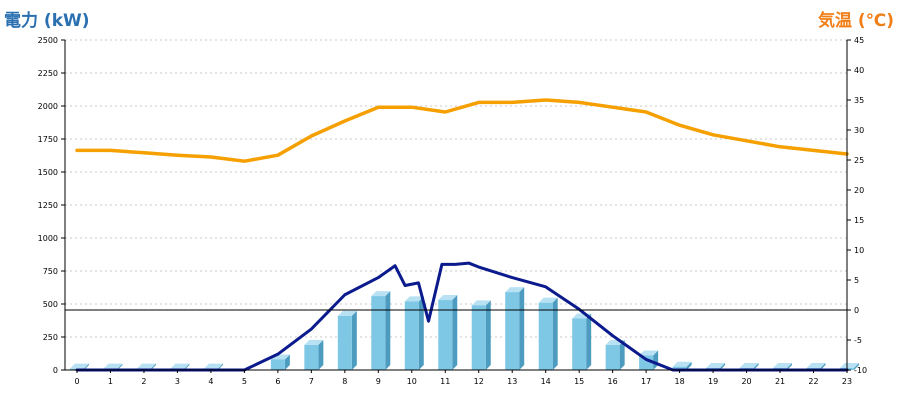 This screenshot has width=900, height=400. Describe the element at coordinates (856, 280) in the screenshot. I see `right-tick-label: 5` at that location.